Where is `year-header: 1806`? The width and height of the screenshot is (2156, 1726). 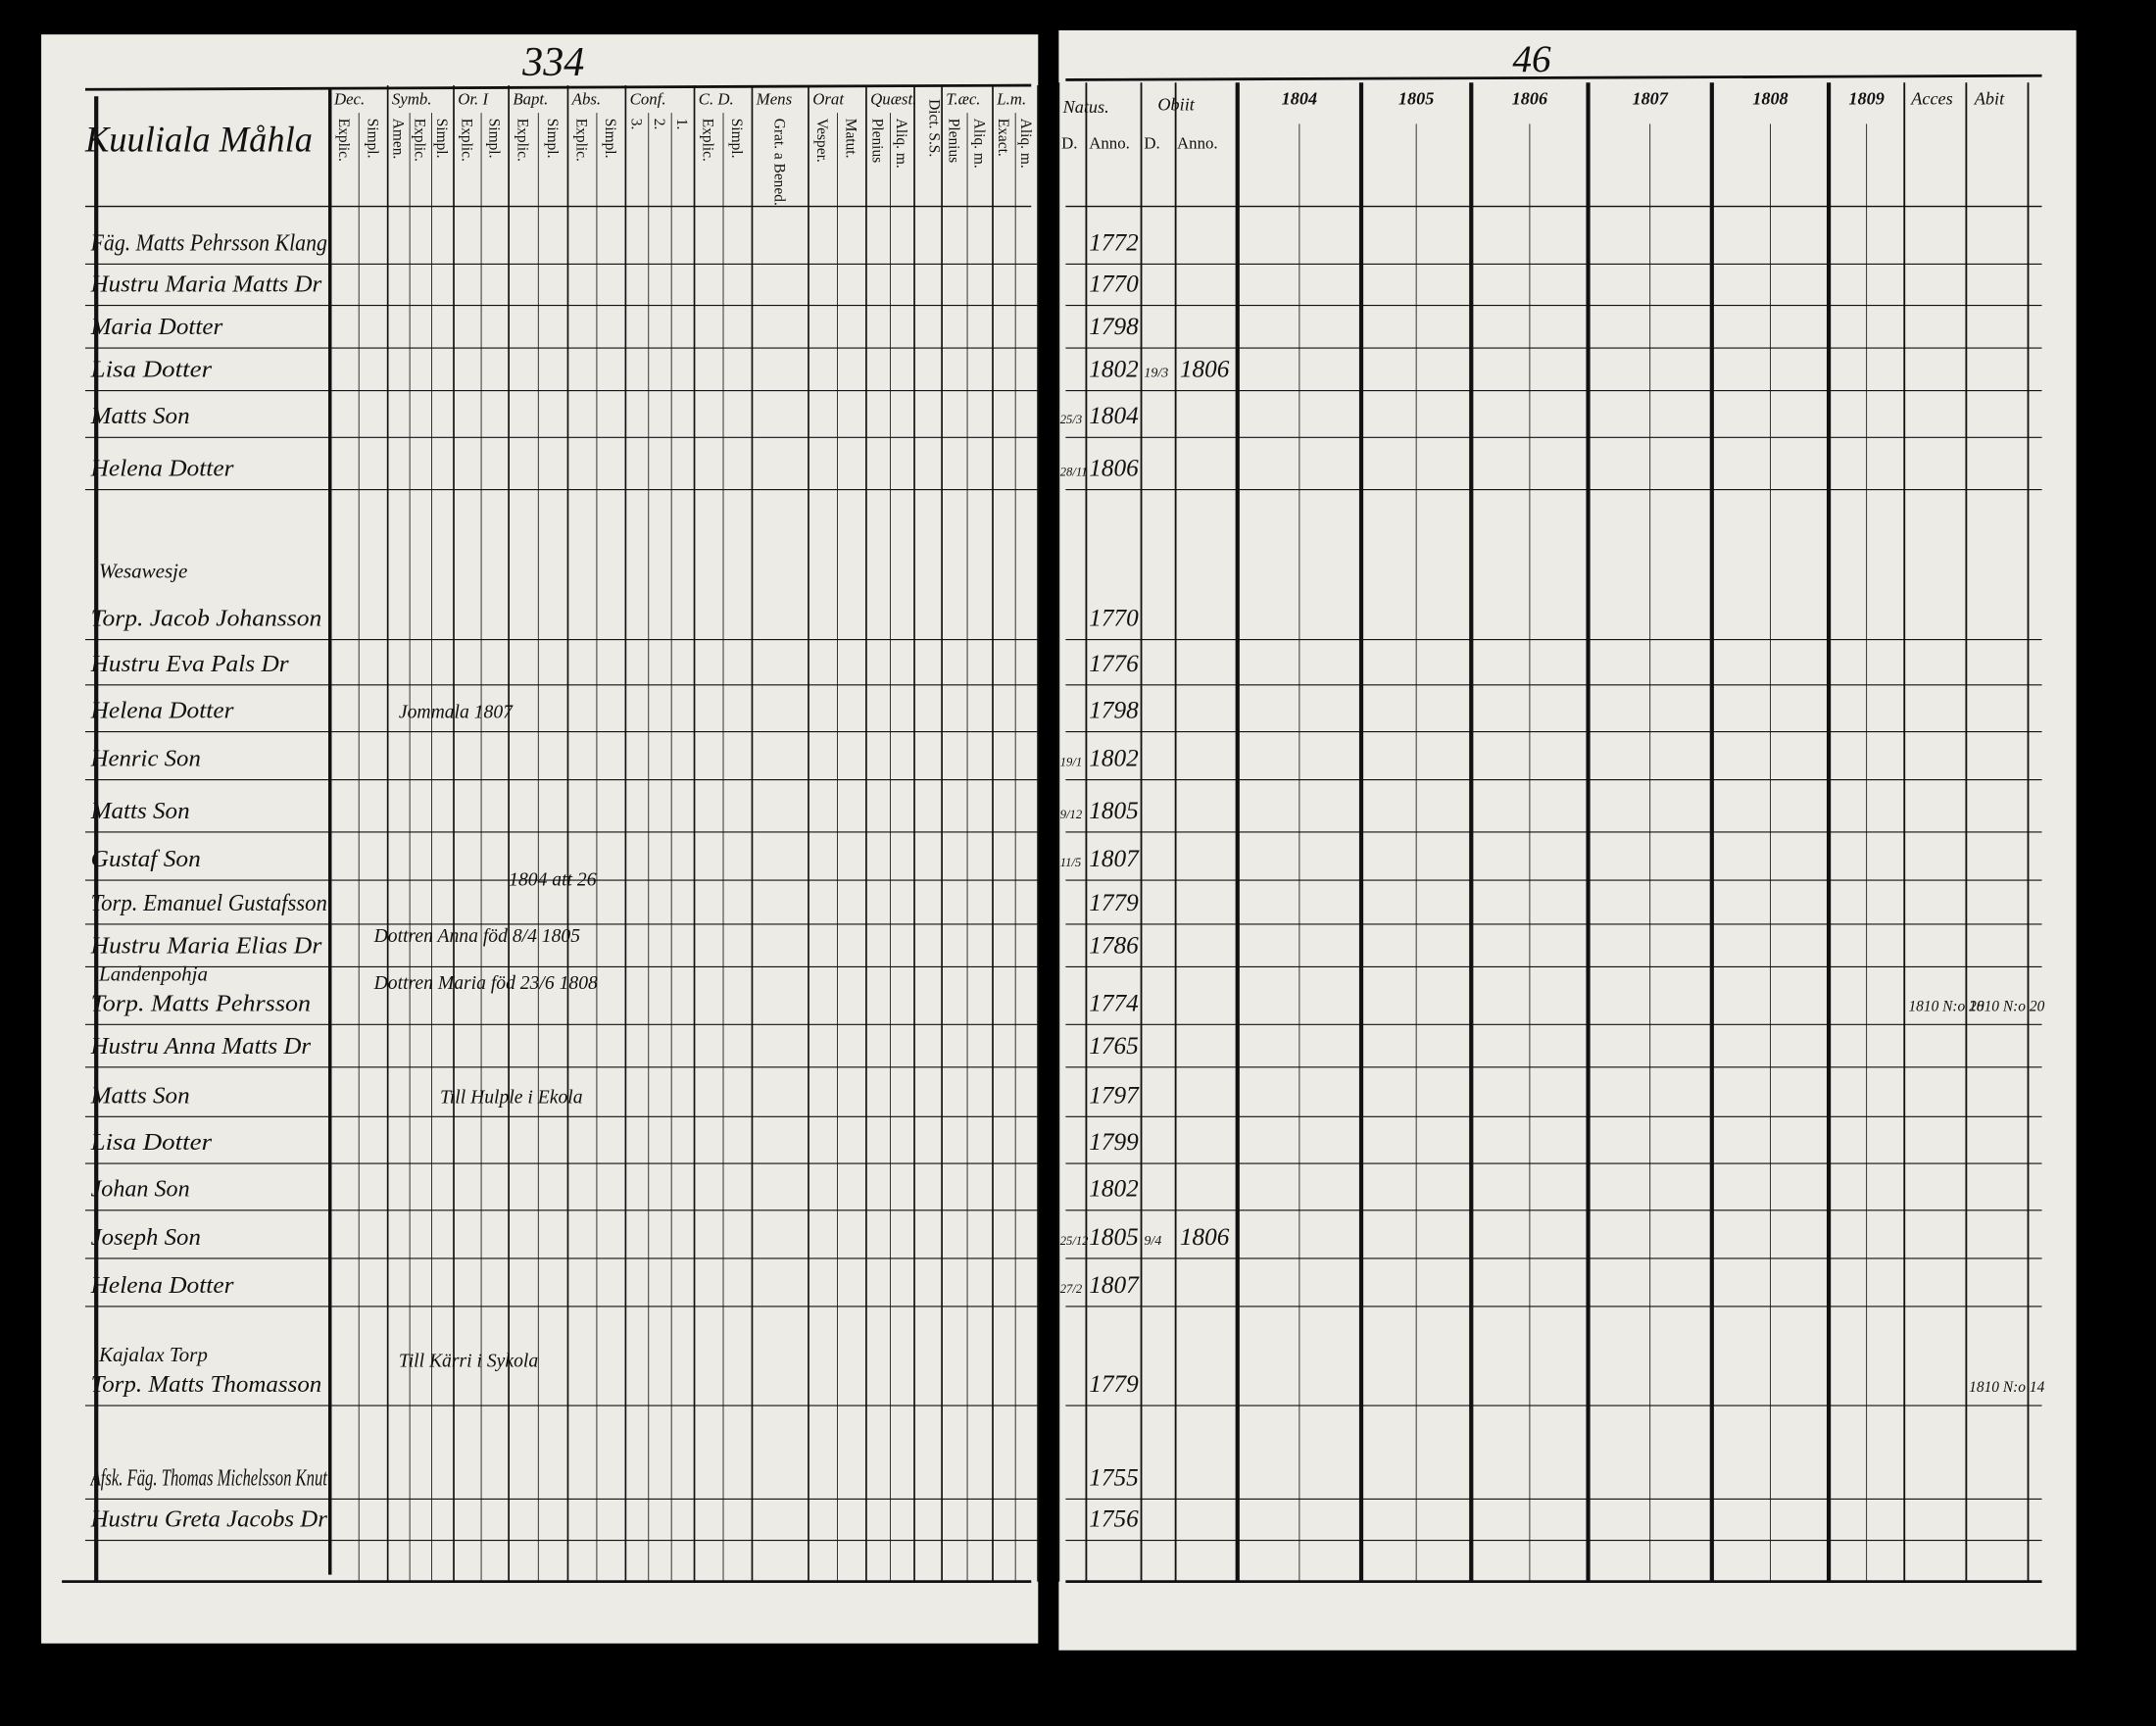
year-header: 1806 is located at coordinates (1530, 99).